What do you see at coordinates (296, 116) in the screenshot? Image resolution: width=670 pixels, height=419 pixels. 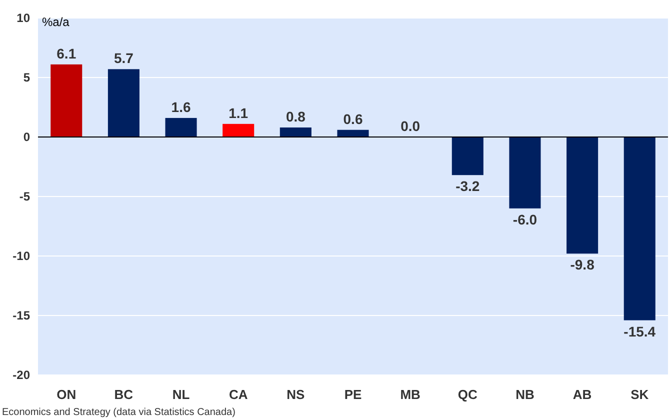 I see `data-label: 0.8` at bounding box center [296, 116].